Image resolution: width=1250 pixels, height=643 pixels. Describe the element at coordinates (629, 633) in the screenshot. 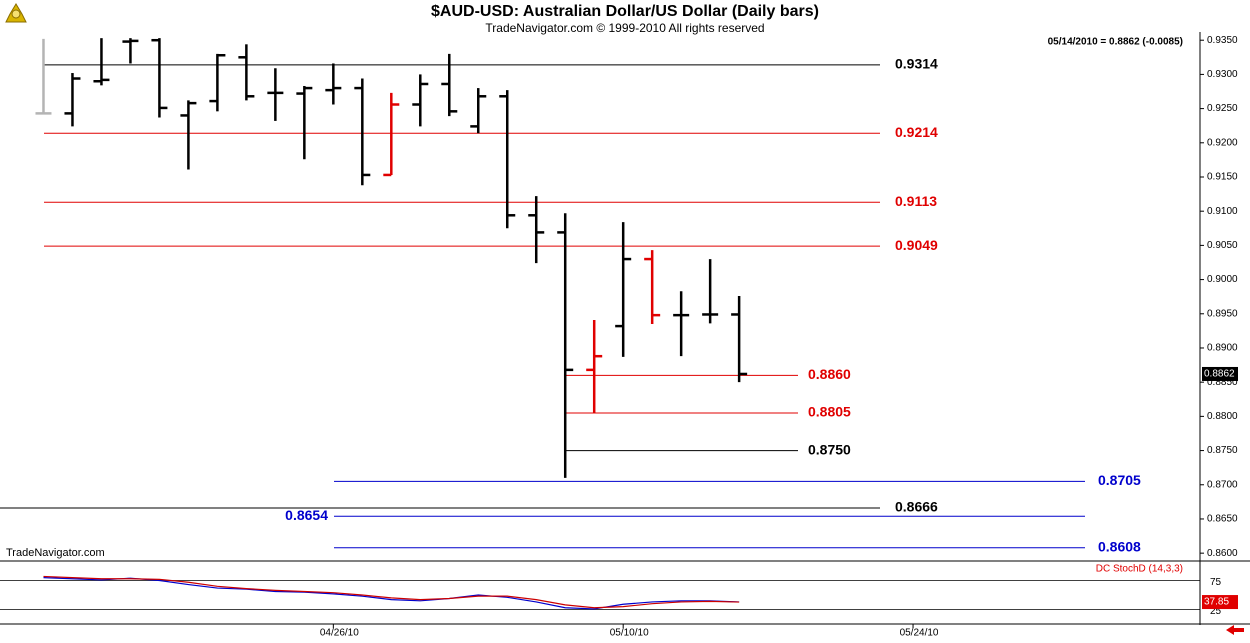

I see `x-tick-label: 05/10/10` at that location.